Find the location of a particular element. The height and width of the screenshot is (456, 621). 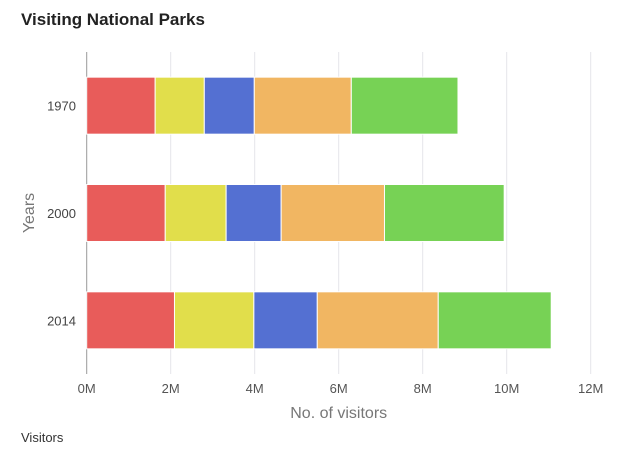

x-tick-label: 10M is located at coordinates (506, 388).